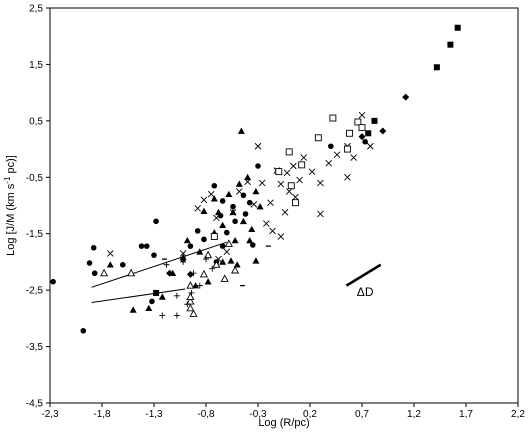 The height and width of the screenshot is (432, 530). Describe the element at coordinates (159, 264) in the screenshot. I see `fit-line` at that location.